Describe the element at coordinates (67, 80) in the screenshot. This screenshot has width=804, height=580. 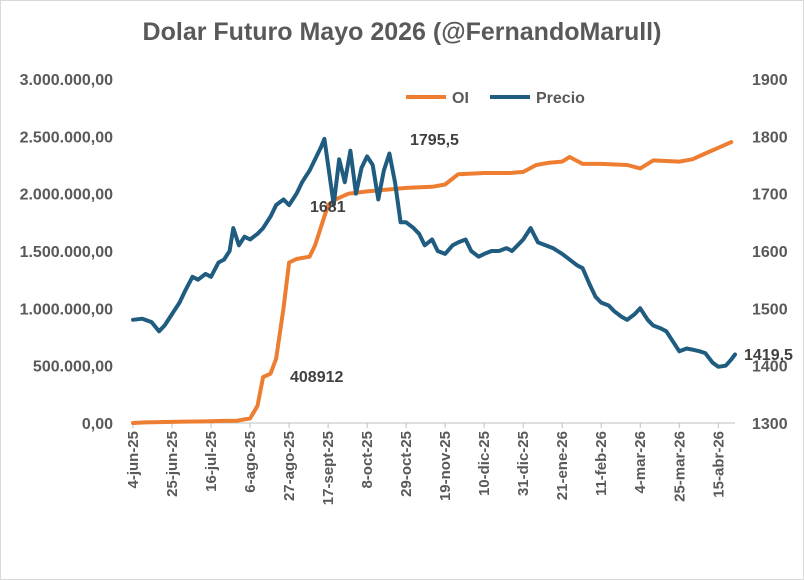
I see `y-left-tick-label: 3.000.000,00` at that location.